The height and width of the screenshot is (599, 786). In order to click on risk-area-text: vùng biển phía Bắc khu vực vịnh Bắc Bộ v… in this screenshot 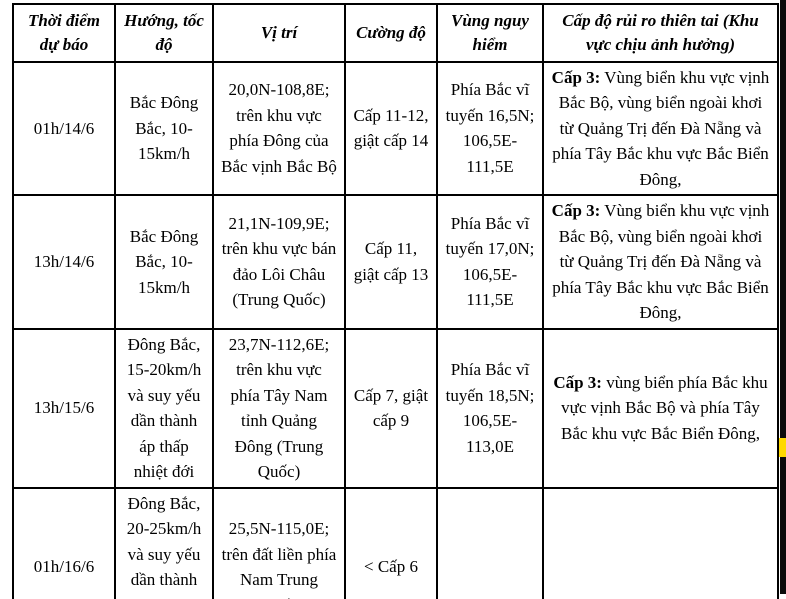, I will do `click(664, 407)`.